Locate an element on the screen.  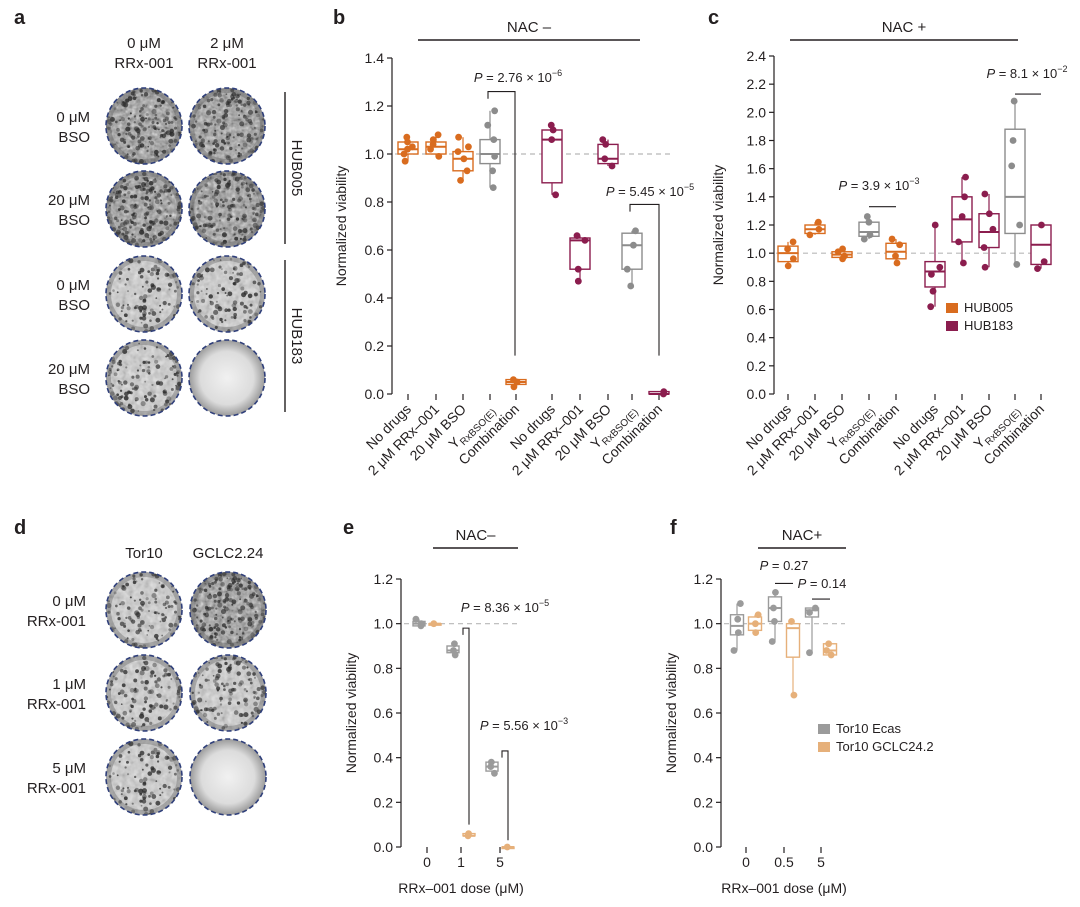
p-value-label: P = 0.27 is located at coordinates (784, 565).